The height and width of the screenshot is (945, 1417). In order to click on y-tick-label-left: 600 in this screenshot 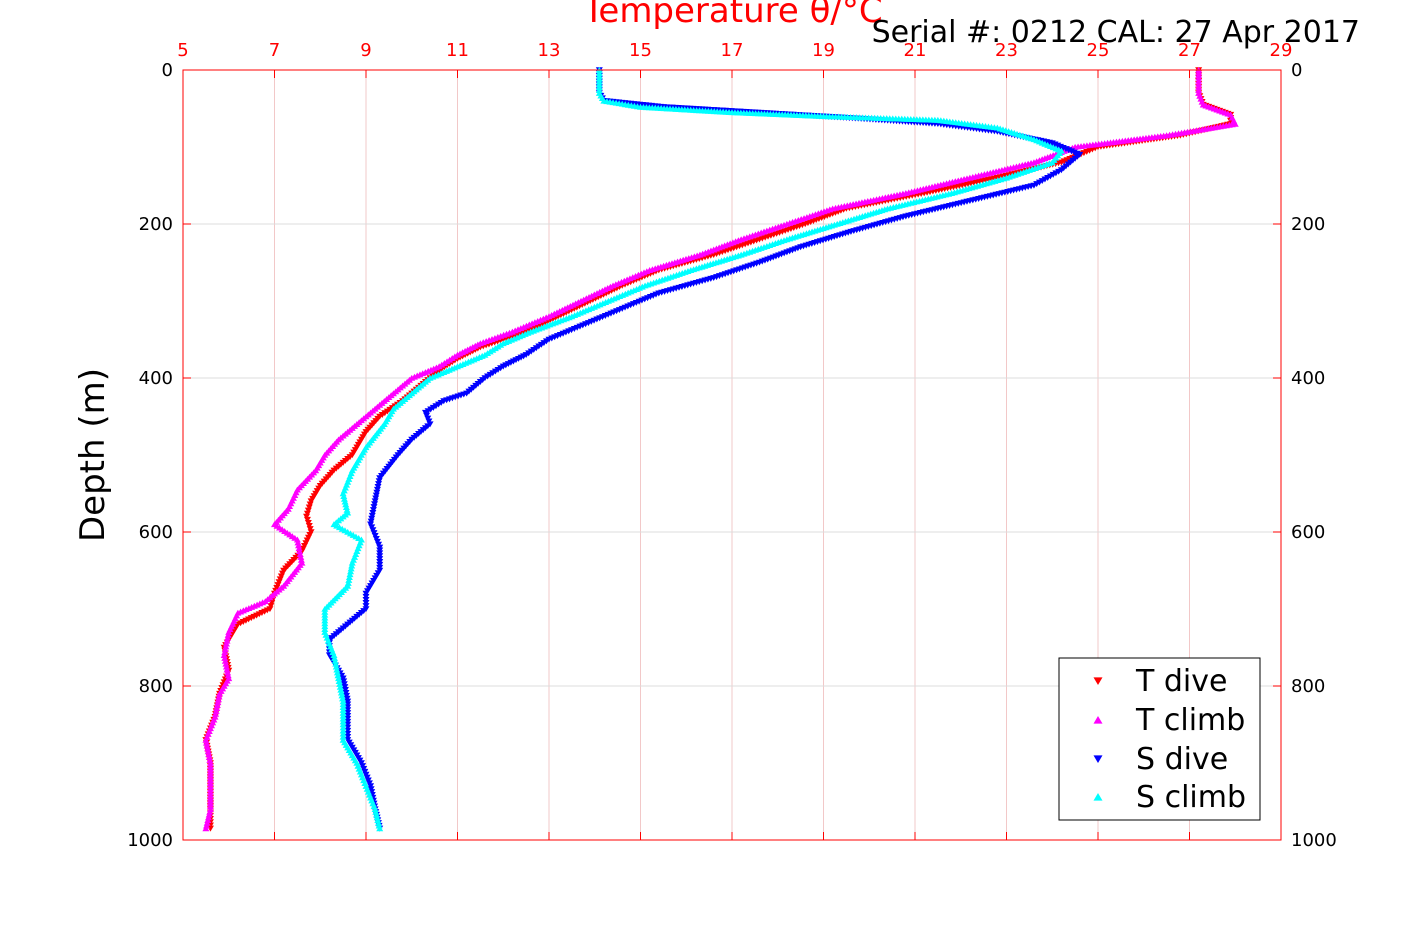, I will do `click(156, 532)`.